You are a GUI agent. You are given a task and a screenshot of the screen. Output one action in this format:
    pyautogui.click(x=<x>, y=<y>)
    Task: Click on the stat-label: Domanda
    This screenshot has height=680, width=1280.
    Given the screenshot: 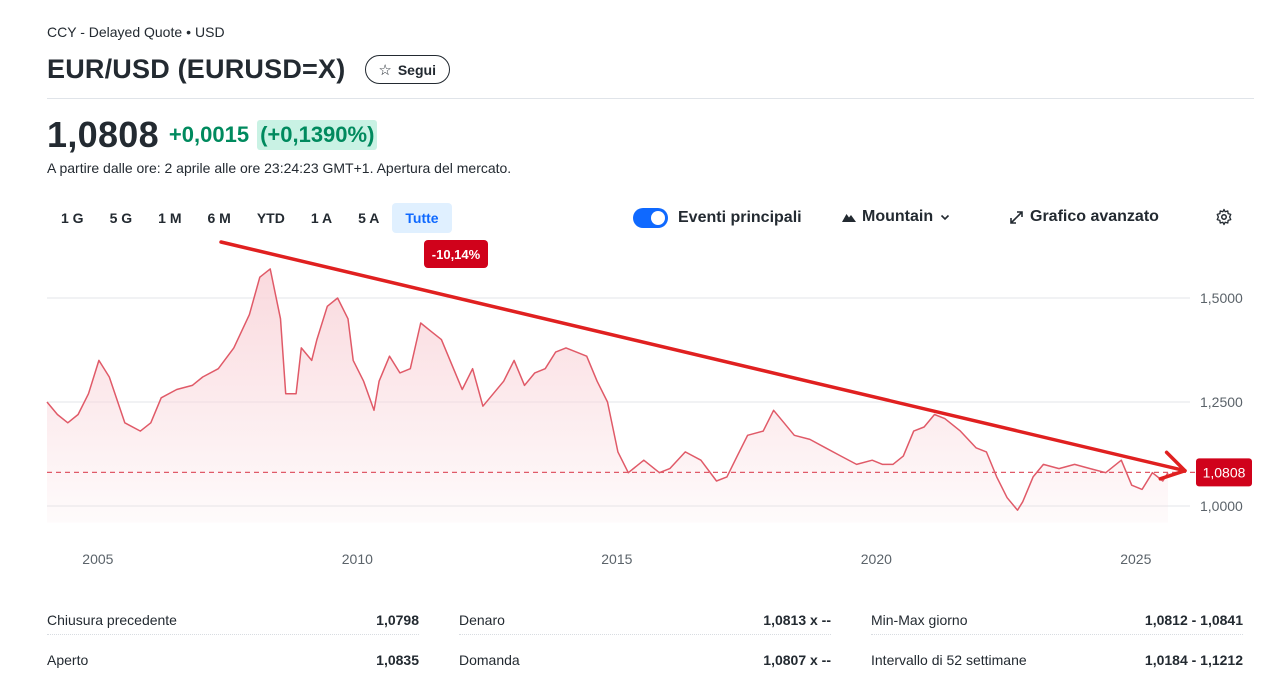 What is the action you would take?
    pyautogui.click(x=489, y=660)
    